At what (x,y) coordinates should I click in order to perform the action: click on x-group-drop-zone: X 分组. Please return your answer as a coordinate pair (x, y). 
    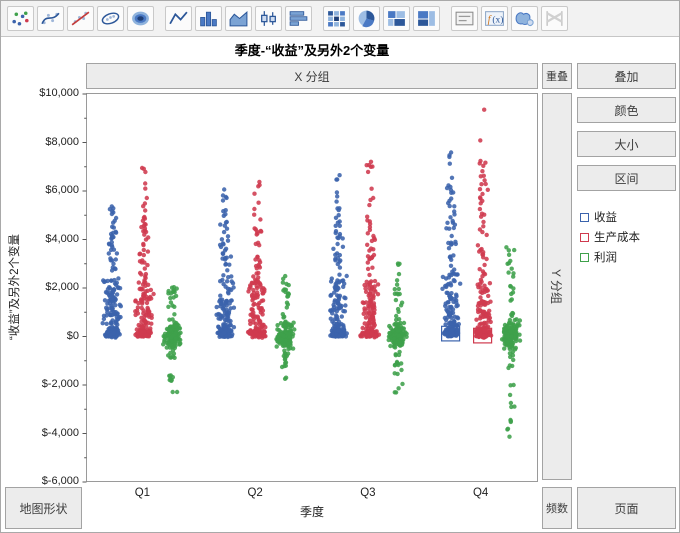
    Looking at the image, I should click on (312, 76).